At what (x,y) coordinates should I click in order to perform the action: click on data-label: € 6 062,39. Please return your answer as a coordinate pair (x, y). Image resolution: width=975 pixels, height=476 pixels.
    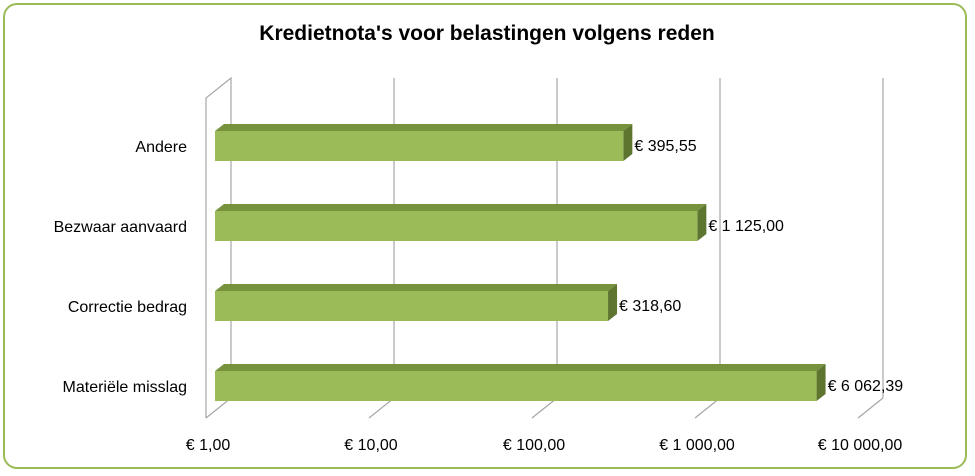
    Looking at the image, I should click on (866, 386).